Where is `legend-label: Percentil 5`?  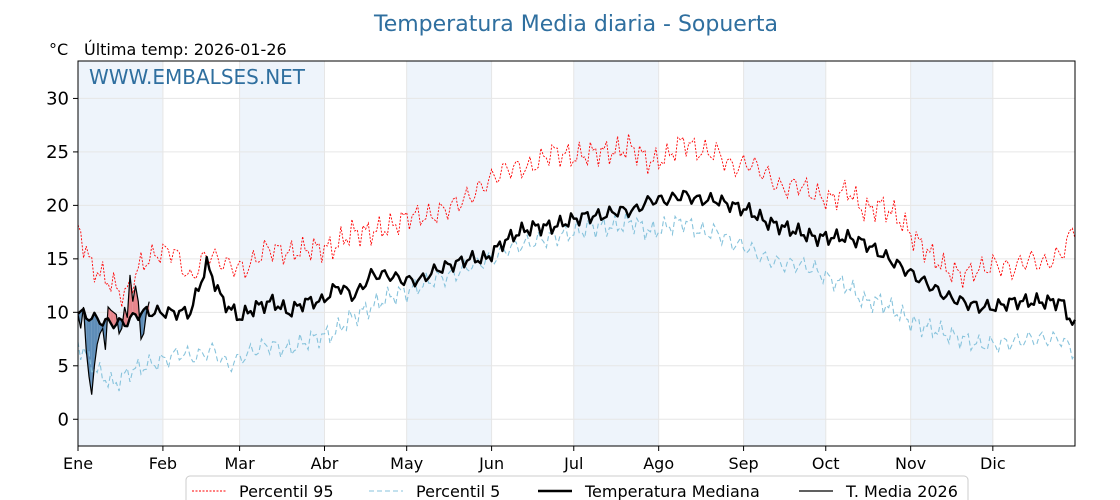
legend-label: Percentil 5 is located at coordinates (458, 491).